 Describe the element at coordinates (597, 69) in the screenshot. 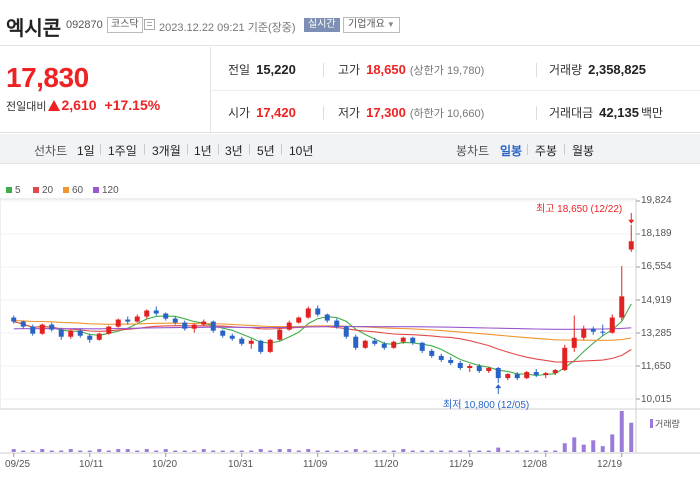

I see `volume-cell: 거래량 2,358,825` at that location.